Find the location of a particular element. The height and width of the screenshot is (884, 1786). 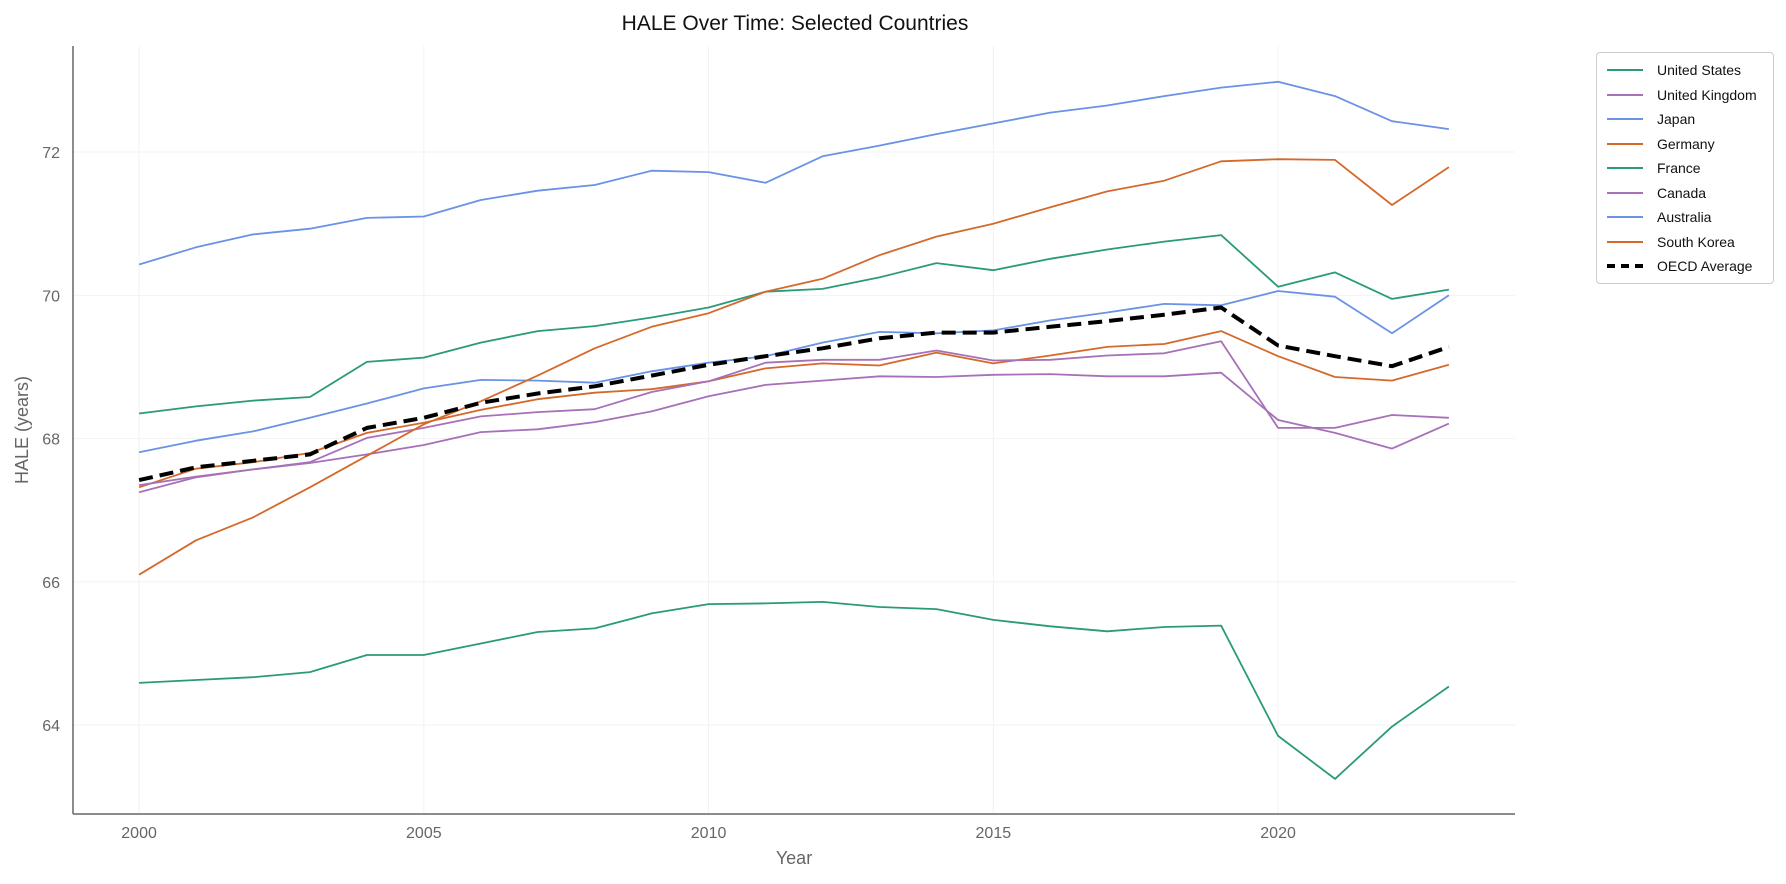

x-tick-labels: 2000 2005 2010 2015 2020 is located at coordinates (708, 833).